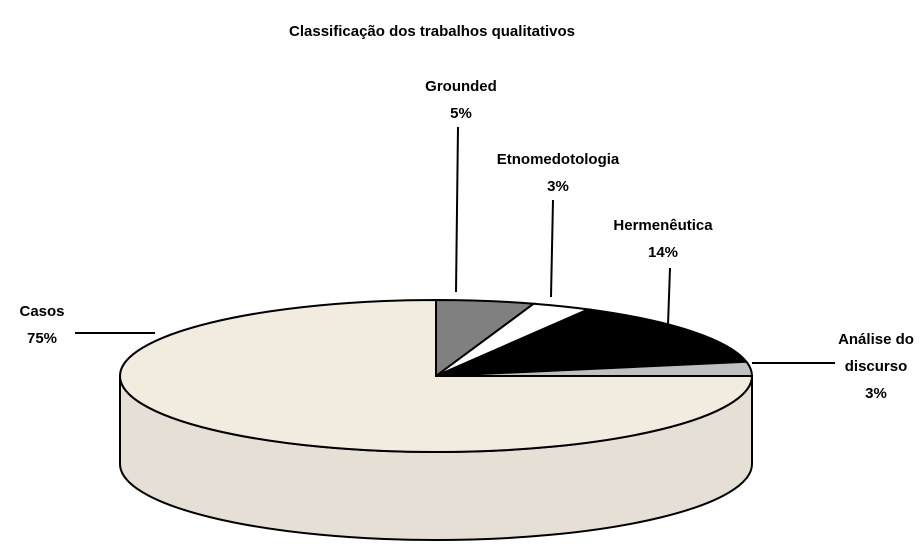 This screenshot has height=544, width=923. What do you see at coordinates (42, 338) in the screenshot?
I see `slice-value-label: 75%` at bounding box center [42, 338].